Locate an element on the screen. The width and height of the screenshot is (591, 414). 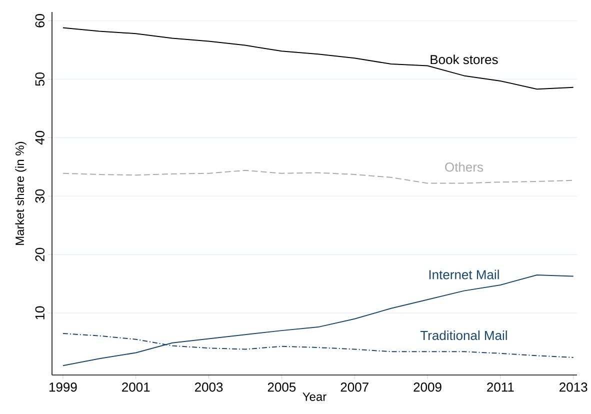
y-tick-label: 50 is located at coordinates (39, 79).